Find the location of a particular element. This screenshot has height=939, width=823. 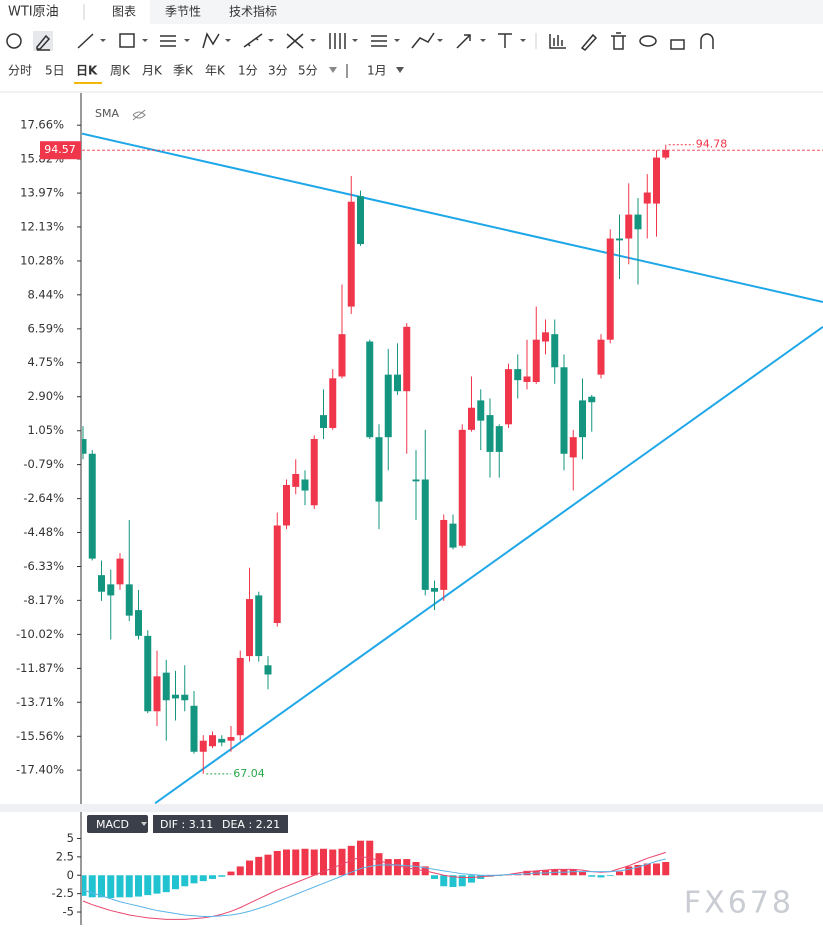

period-bar: 分时 5日 日K 周K 月K 季K 年K 1分 3分 5分 is located at coordinates (163, 74).